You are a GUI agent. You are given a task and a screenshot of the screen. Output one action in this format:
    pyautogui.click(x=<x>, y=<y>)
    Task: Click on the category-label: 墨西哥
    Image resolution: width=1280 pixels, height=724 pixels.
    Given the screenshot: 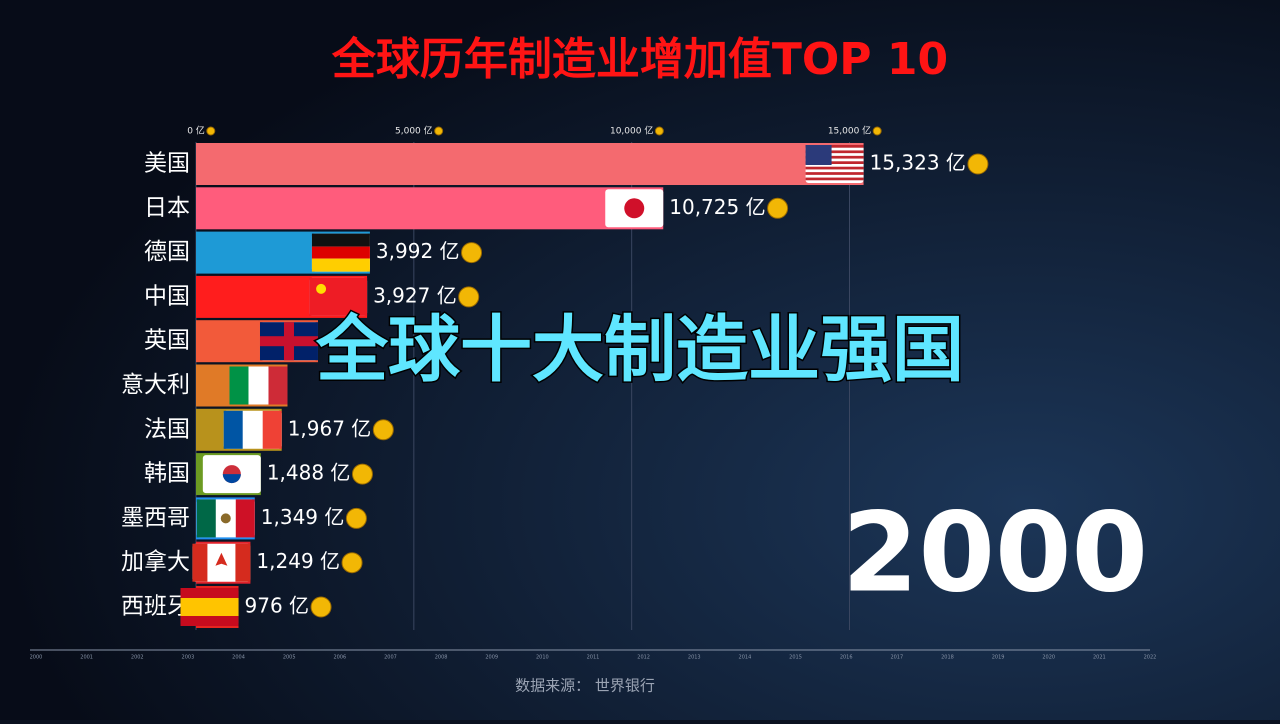 What is the action you would take?
    pyautogui.click(x=155, y=518)
    